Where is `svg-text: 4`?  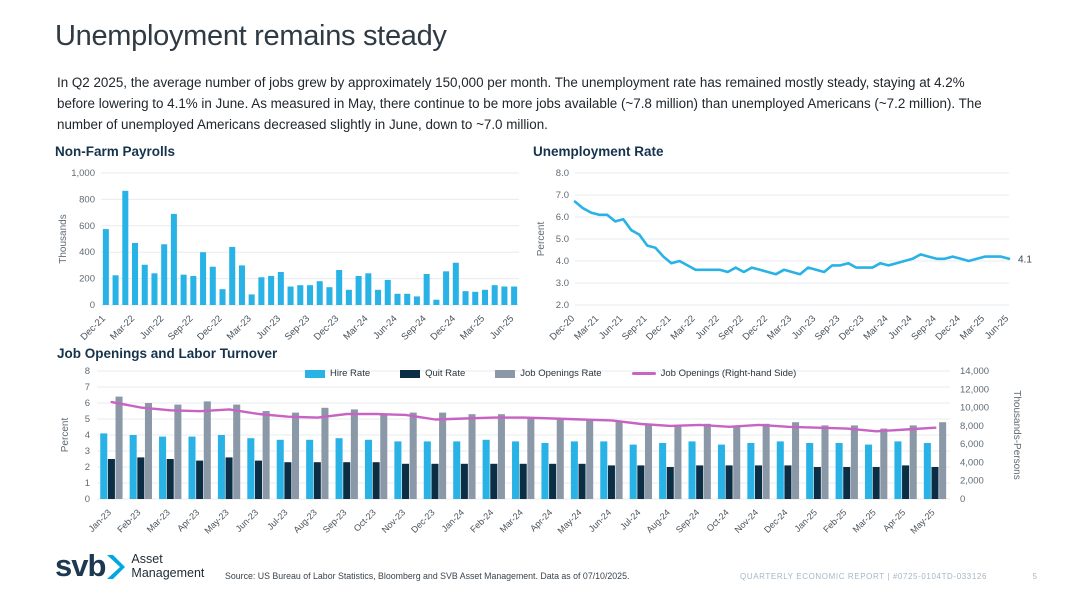 svg-text: 4 is located at coordinates (87, 435).